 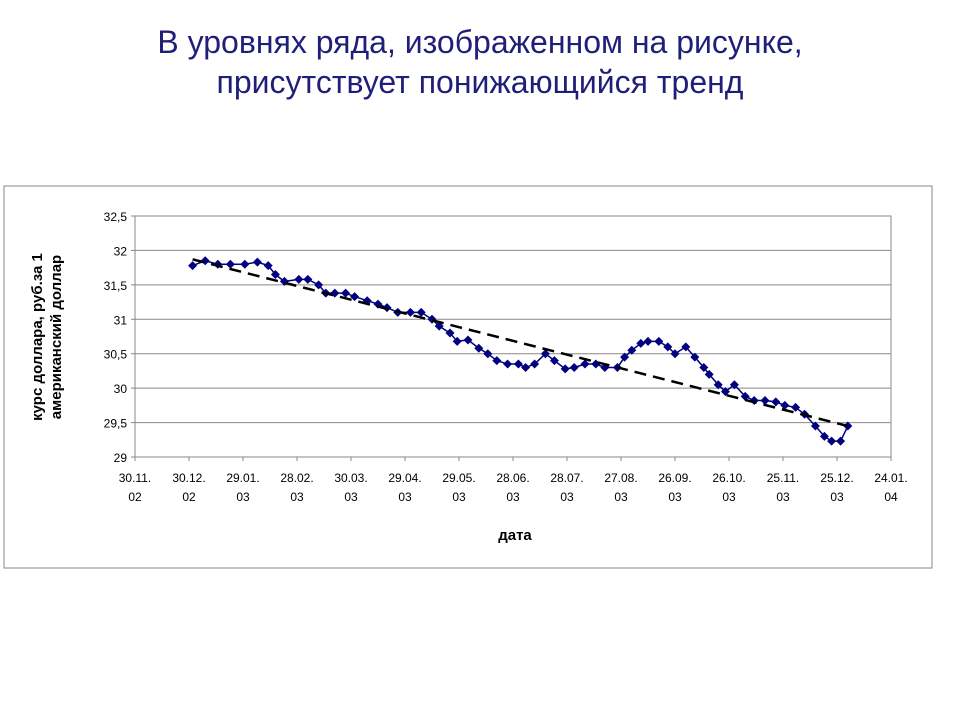 I want to click on x-tick-label: 30.12. 02, so click(x=188, y=487).